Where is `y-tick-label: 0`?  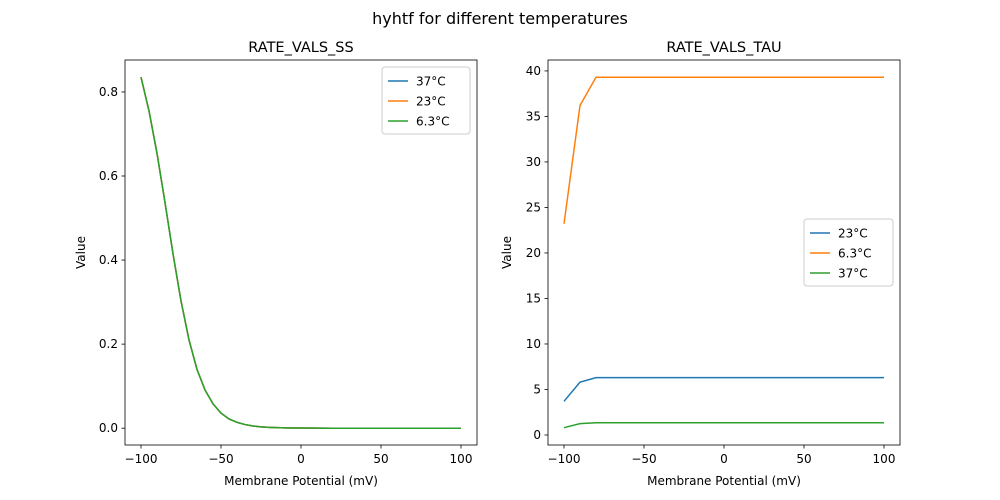
y-tick-label: 0 is located at coordinates (537, 435).